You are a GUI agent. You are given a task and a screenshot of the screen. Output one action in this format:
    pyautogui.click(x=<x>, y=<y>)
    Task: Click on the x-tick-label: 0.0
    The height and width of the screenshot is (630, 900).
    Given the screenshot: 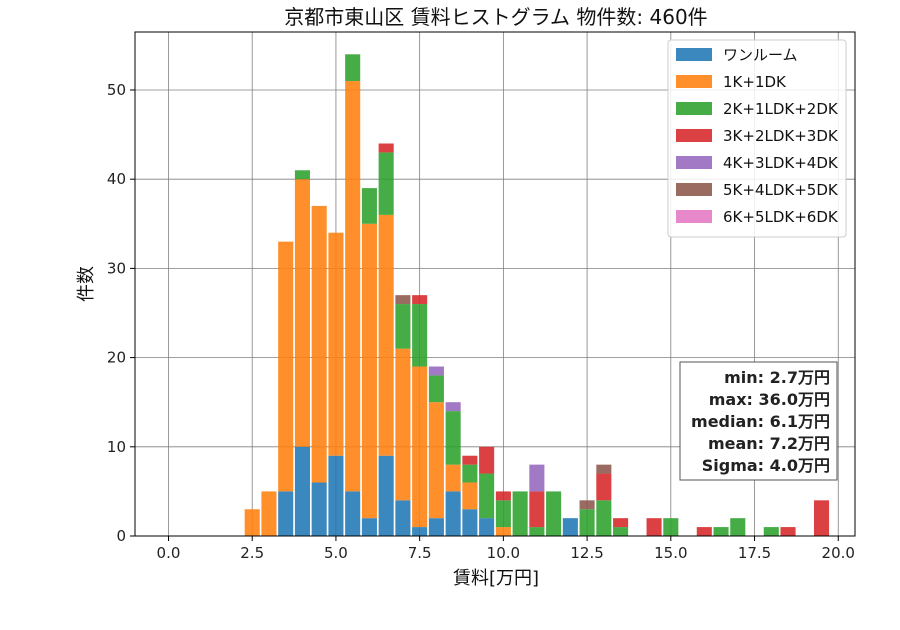 What is the action you would take?
    pyautogui.click(x=169, y=553)
    